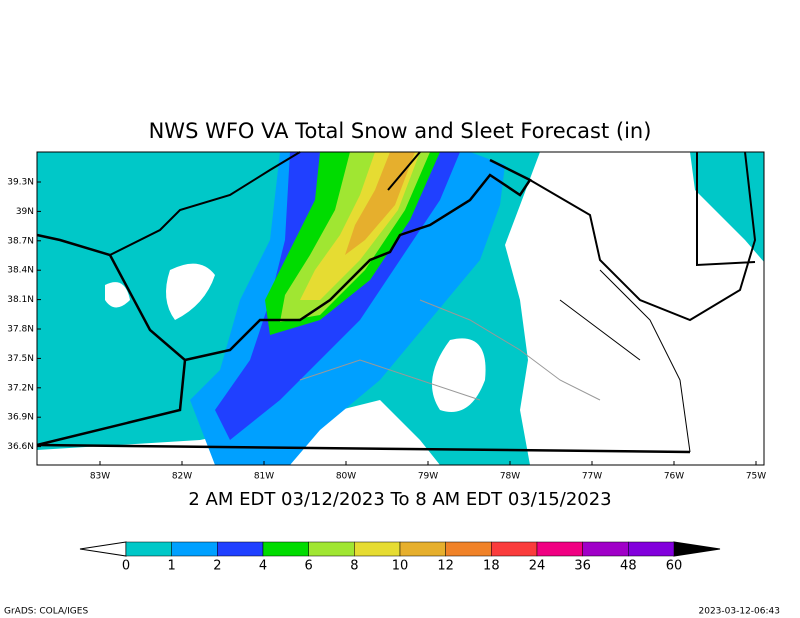 The height and width of the screenshot is (618, 800). What do you see at coordinates (346, 477) in the screenshot?
I see `lon-label: 80W` at bounding box center [346, 477].